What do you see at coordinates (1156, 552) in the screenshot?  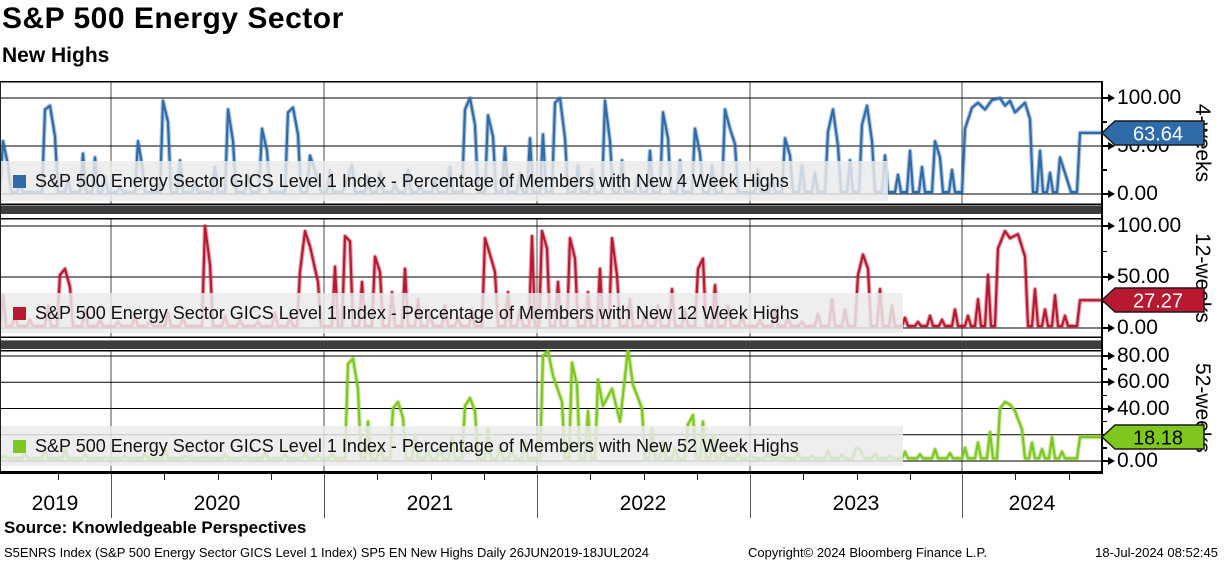 I see `footer-datetime: 18-Jul-2024 08:52:45` at bounding box center [1156, 552].